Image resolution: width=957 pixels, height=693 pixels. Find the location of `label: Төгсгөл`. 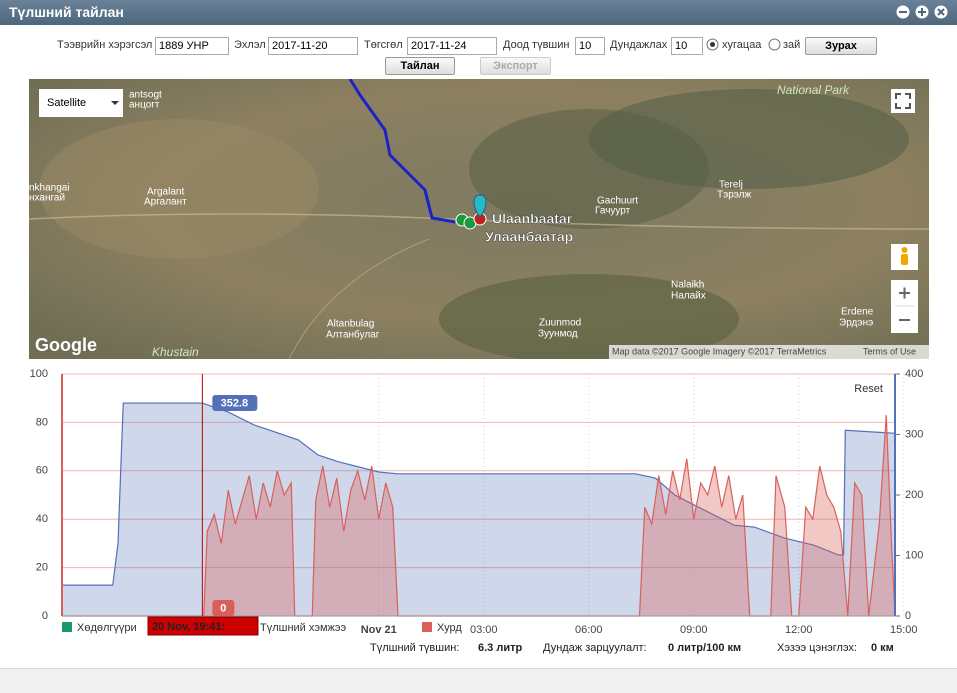

label: Төгсгөл is located at coordinates (383, 45).